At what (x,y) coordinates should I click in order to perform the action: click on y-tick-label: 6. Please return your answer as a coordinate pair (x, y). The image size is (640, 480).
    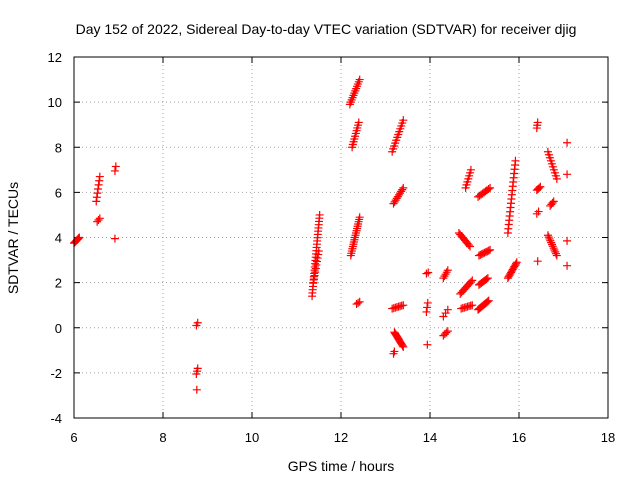
    Looking at the image, I should click on (58, 192).